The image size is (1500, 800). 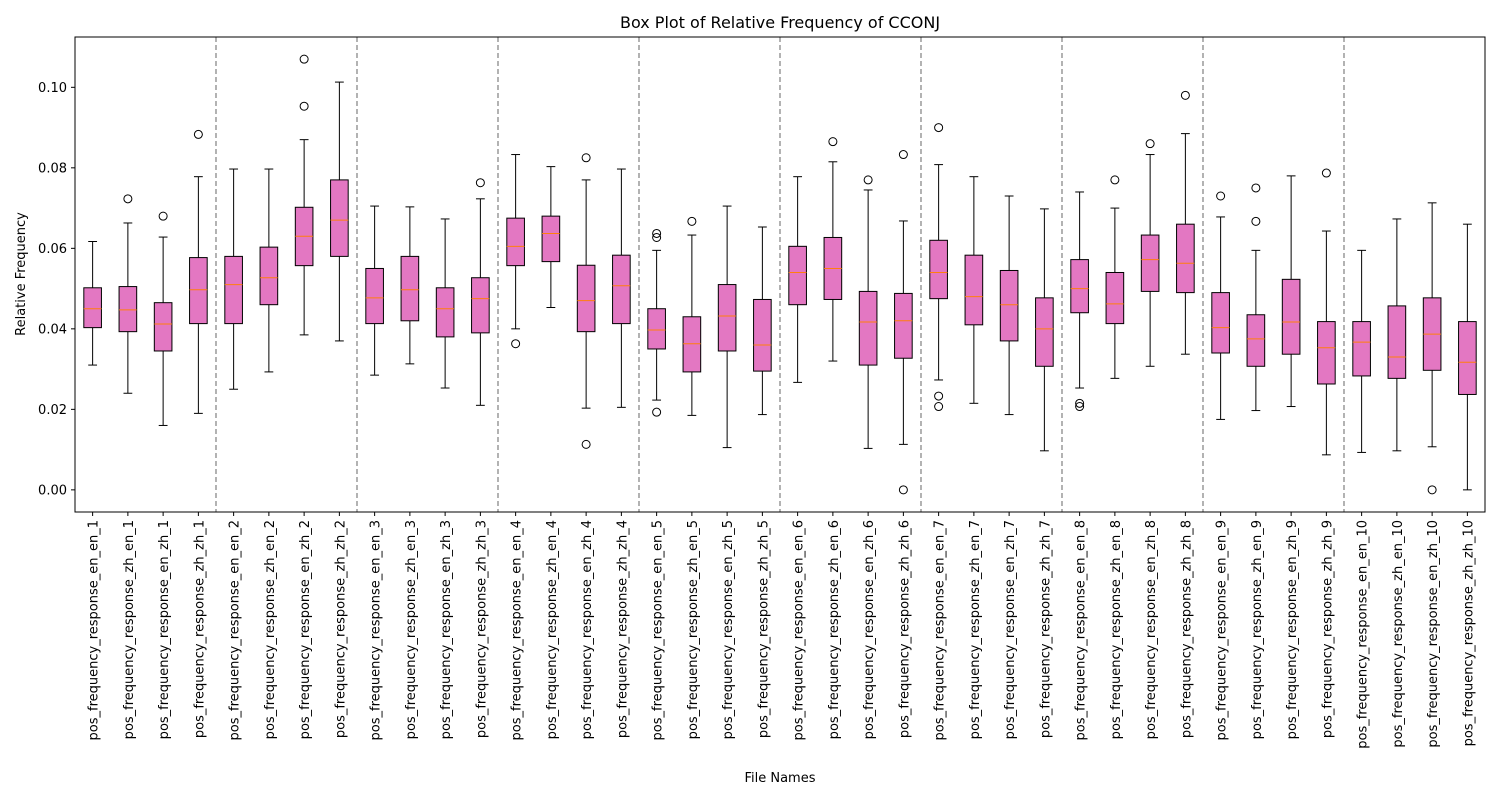 I want to click on x-tick-label: pos_frequency_response_en_en_6, so click(x=799, y=630).